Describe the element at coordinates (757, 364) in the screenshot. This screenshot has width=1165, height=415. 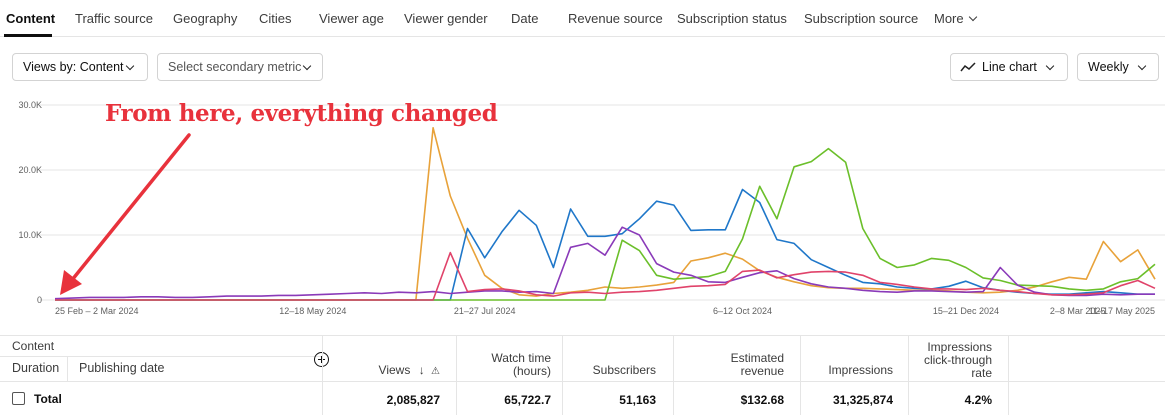
I see `estimated-revenue-column-header: Estimated revenue` at that location.